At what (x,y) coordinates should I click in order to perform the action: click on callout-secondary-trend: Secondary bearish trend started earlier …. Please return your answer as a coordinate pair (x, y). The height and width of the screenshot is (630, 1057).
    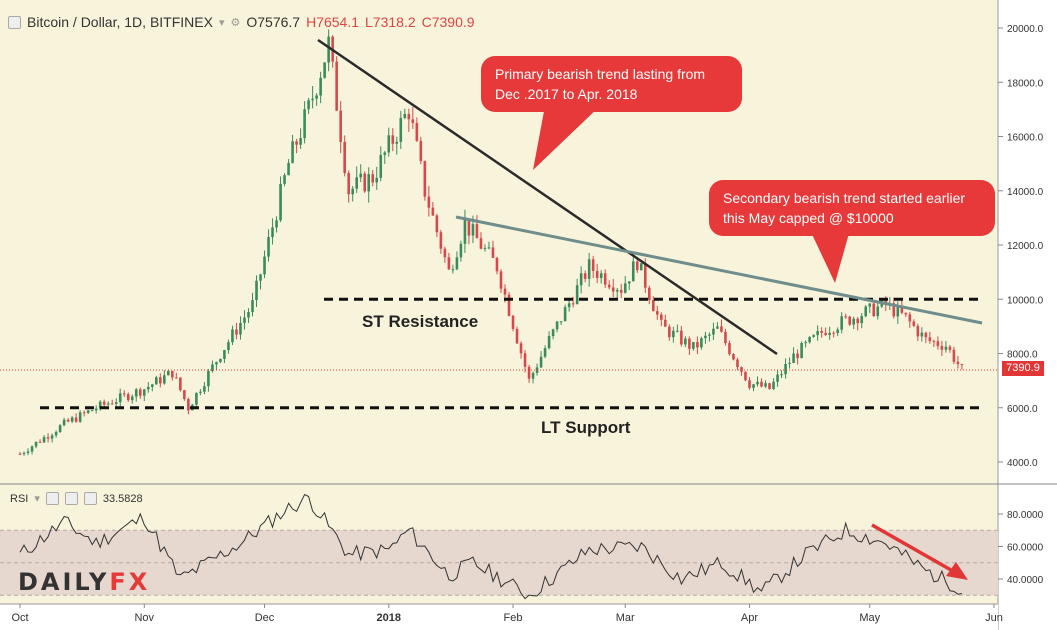
    Looking at the image, I should click on (852, 208).